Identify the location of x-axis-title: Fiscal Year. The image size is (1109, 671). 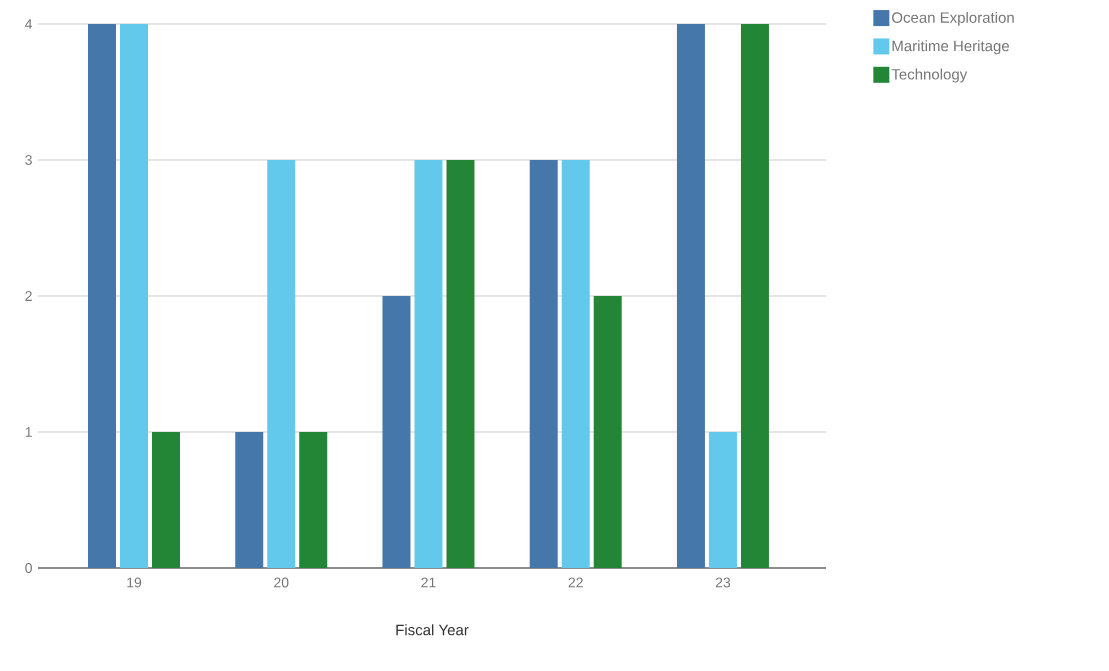
(432, 630).